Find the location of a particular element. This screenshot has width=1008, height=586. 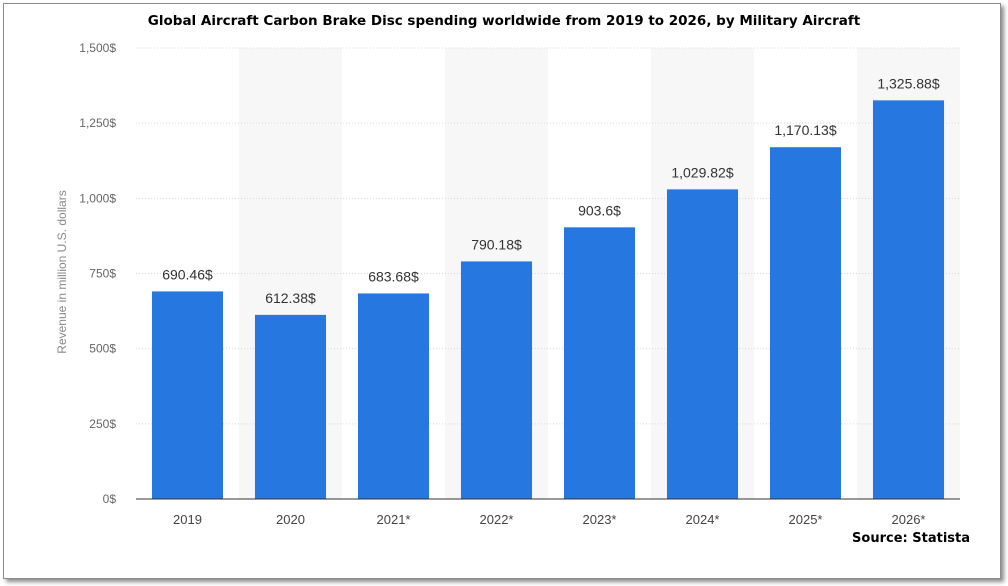

y-tick-label: 750$ is located at coordinates (102, 274).